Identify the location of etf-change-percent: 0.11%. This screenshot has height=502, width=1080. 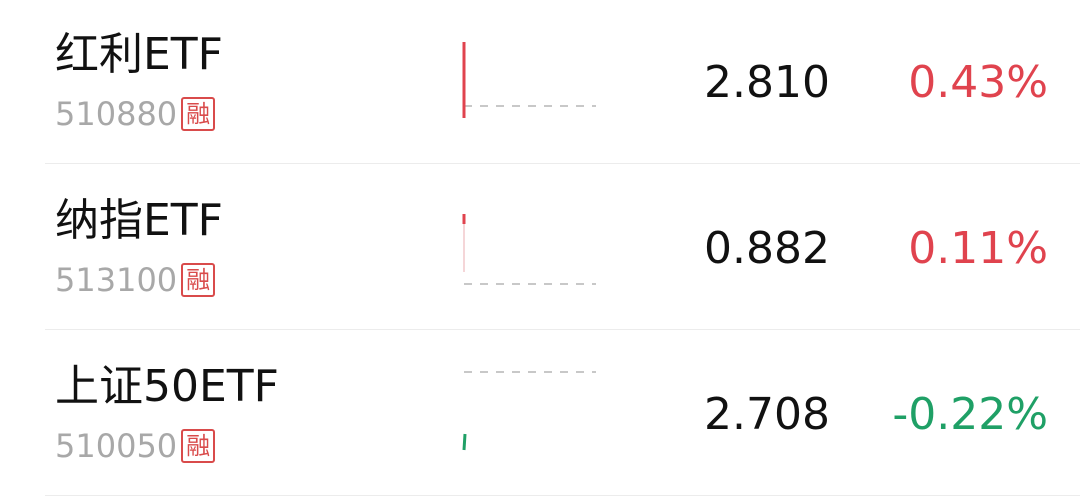
(978, 248).